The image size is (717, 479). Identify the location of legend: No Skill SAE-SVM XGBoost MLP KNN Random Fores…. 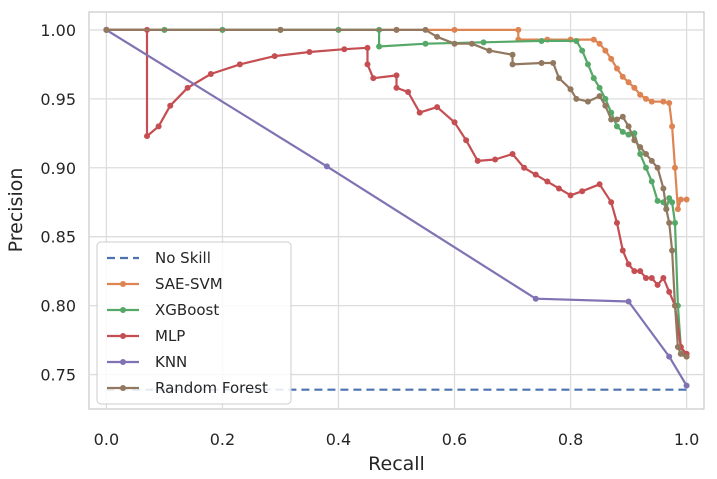
(194, 323).